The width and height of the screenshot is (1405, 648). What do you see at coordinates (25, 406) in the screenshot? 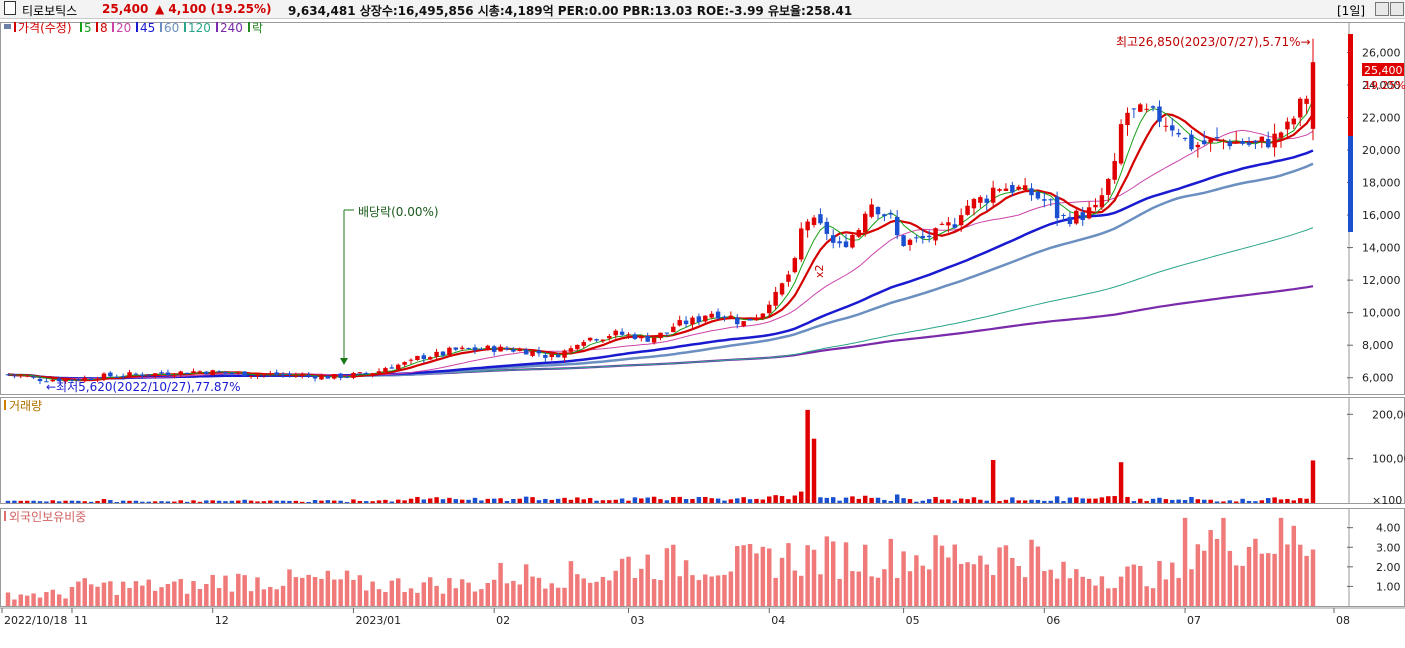
I see `volume-legend: 거래량` at bounding box center [25, 406].